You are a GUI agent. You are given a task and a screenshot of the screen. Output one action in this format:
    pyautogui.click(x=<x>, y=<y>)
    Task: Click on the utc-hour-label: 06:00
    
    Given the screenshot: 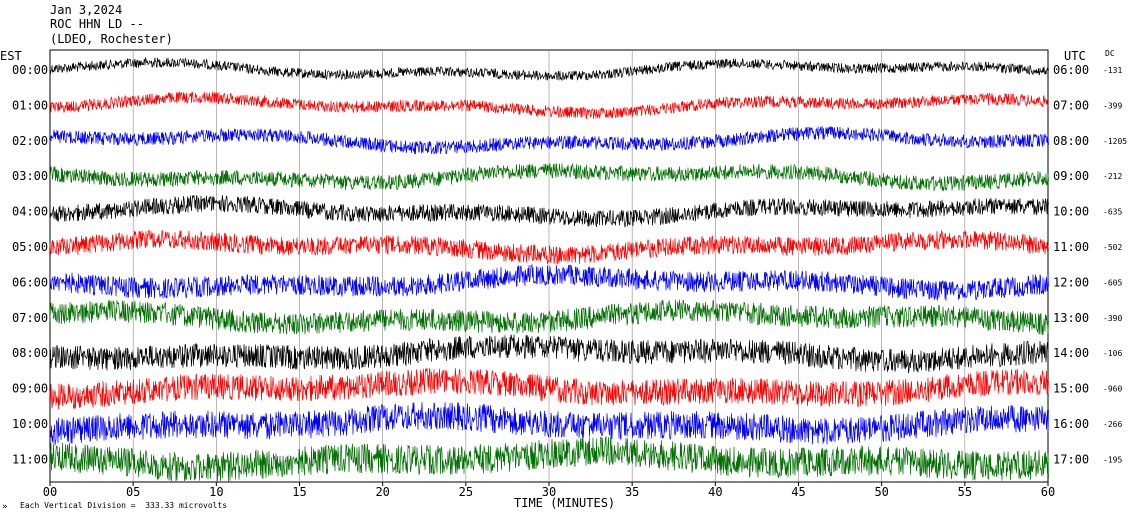 What is the action you would take?
    pyautogui.click(x=1071, y=70)
    